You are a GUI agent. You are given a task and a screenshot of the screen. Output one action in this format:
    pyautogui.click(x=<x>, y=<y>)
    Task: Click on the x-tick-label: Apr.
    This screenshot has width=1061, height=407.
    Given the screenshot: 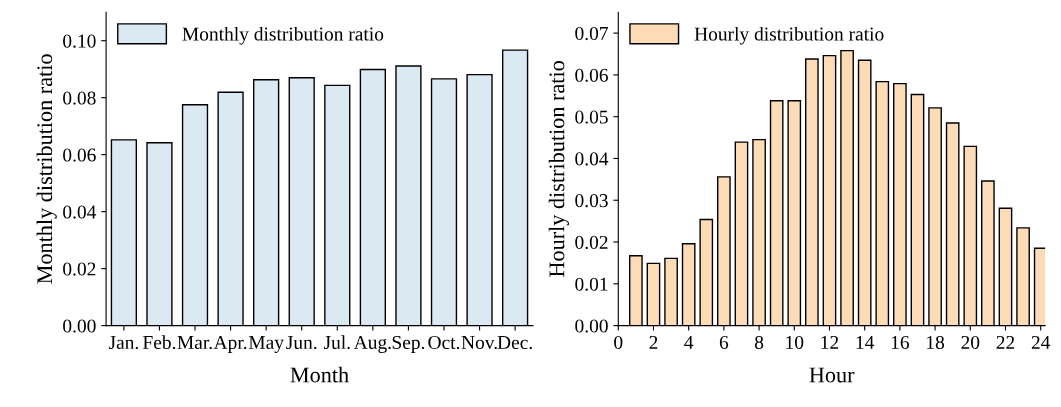 What is the action you would take?
    pyautogui.click(x=230, y=344)
    